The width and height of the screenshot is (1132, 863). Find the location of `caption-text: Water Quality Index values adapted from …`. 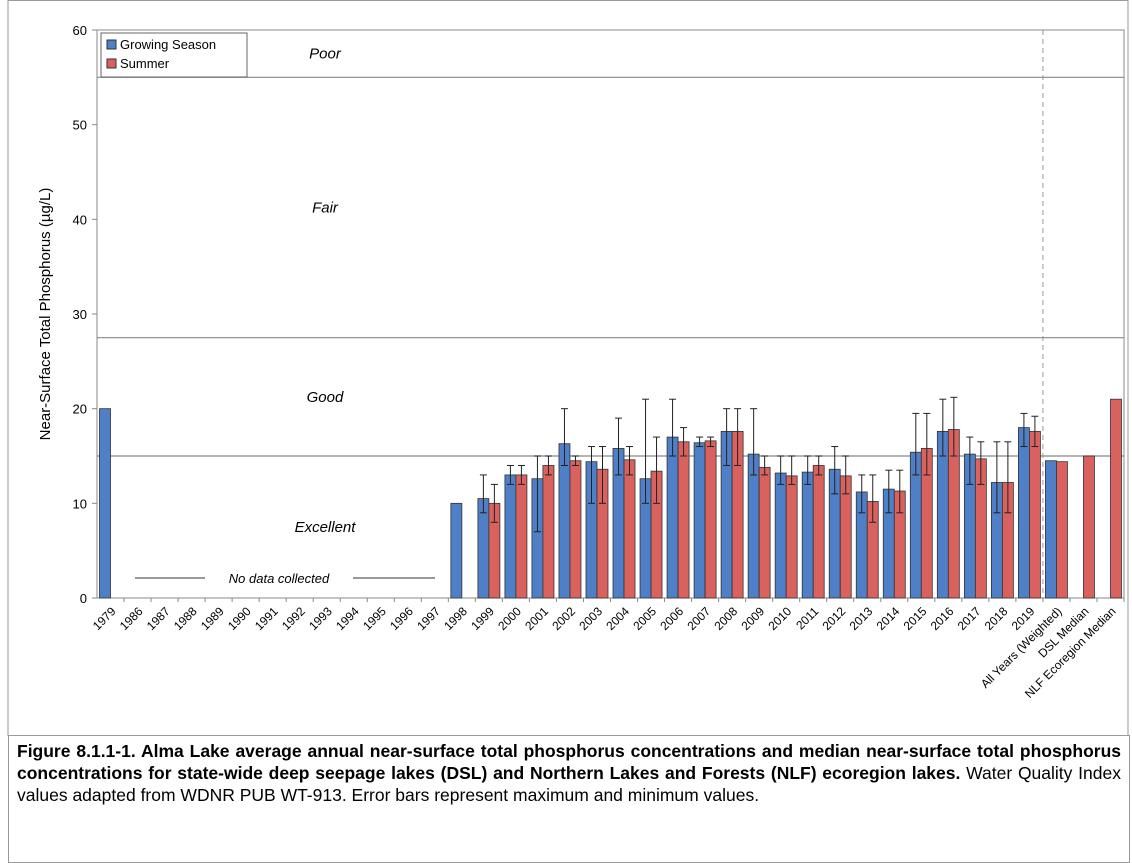

caption-text: Water Quality Index values adapted from … is located at coordinates (569, 784).